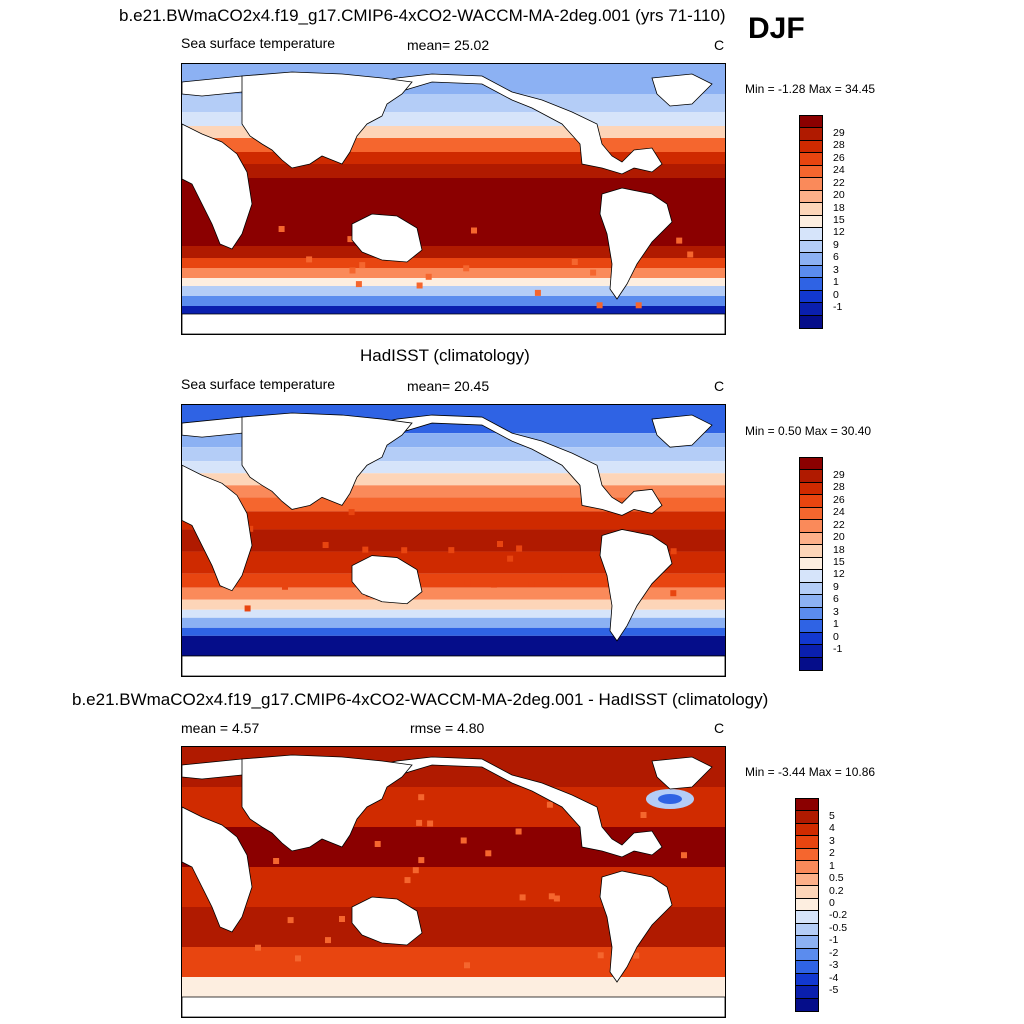  Describe the element at coordinates (810, 772) in the screenshot. I see `panel3-minmax: Min = -3.44 Max = 10.86` at that location.